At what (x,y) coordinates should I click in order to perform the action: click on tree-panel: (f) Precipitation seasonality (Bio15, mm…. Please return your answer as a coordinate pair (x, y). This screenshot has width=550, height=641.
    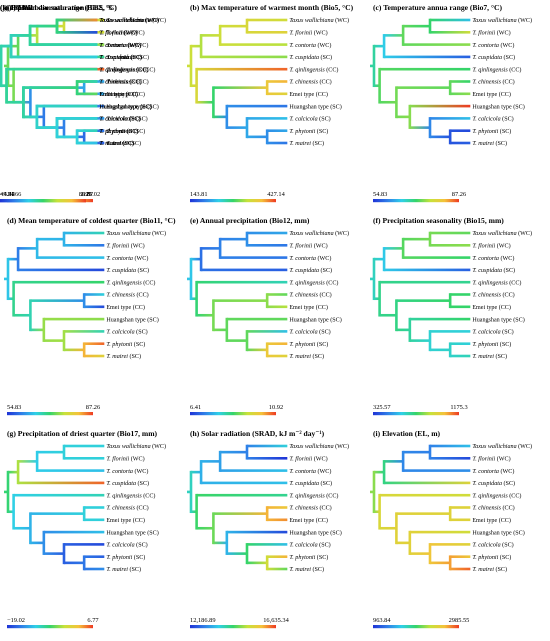
    Looking at the image, I should click on (451, 316).